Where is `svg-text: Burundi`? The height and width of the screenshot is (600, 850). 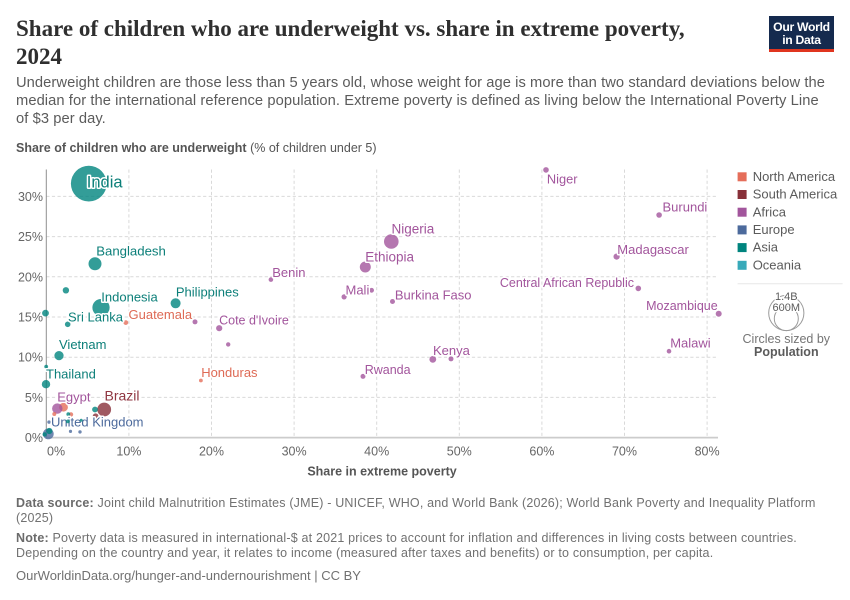
svg-text: Burundi is located at coordinates (685, 207).